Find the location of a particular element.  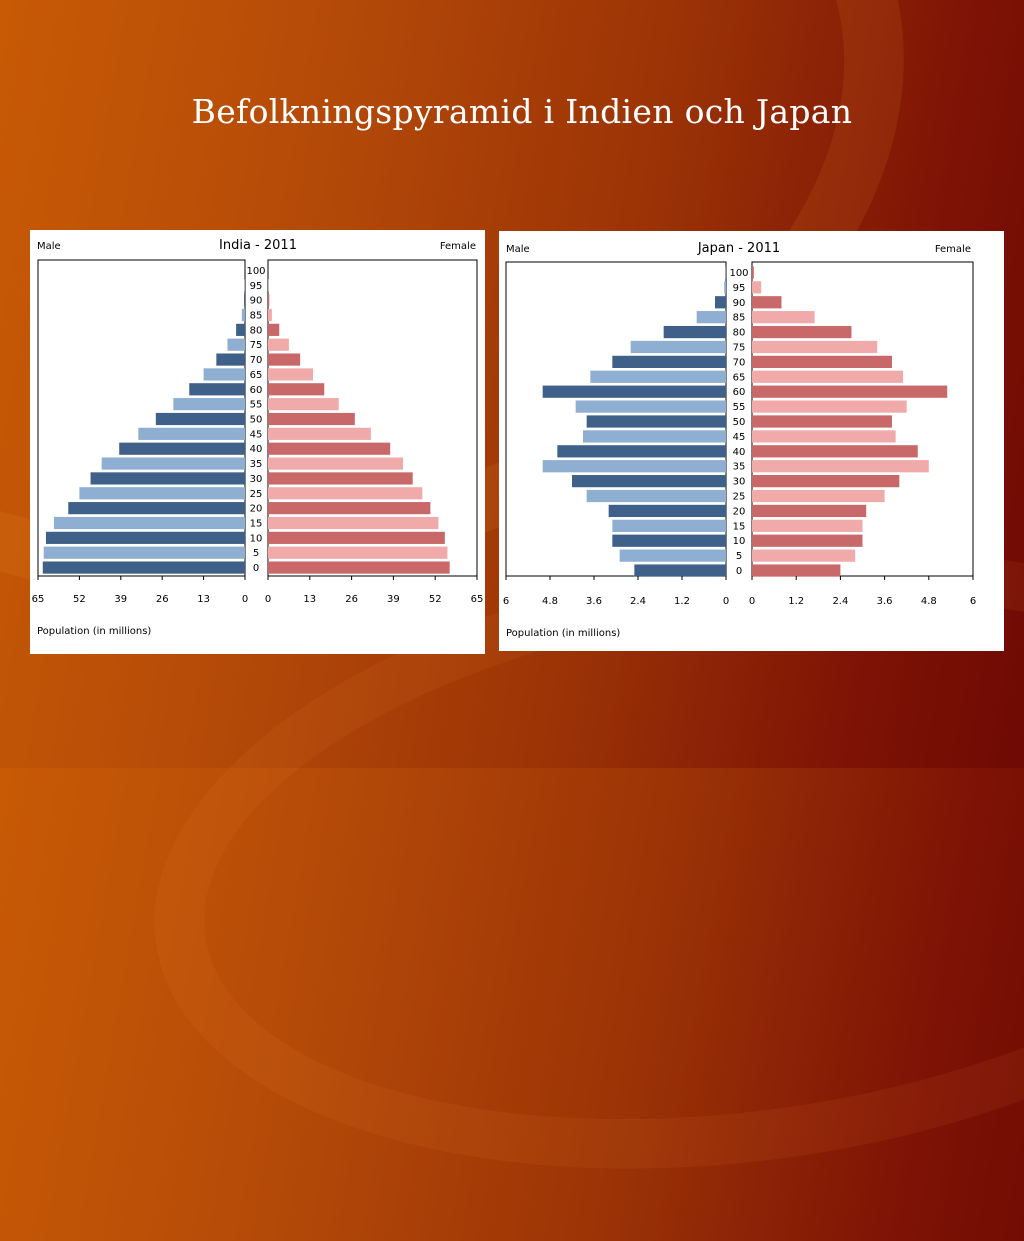

india-age-label-50: 50 is located at coordinates (256, 420).